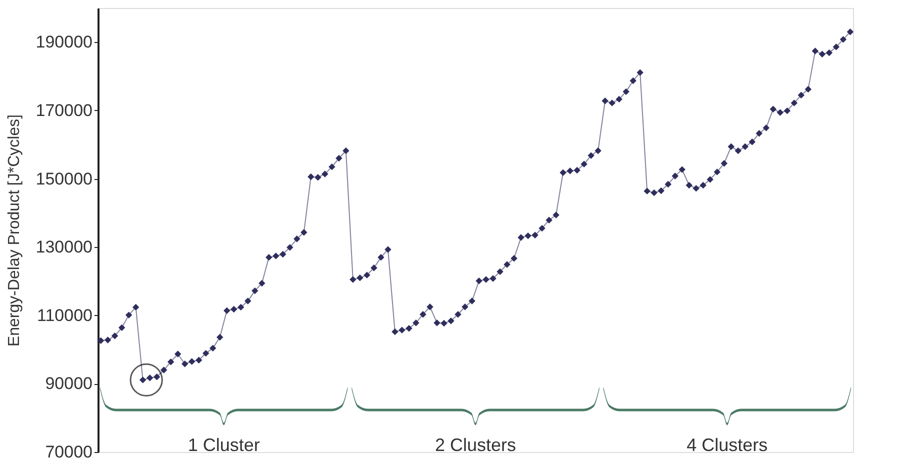 This screenshot has width=906, height=464. What do you see at coordinates (224, 445) in the screenshot?
I see `annotation: 1 Cluster` at bounding box center [224, 445].